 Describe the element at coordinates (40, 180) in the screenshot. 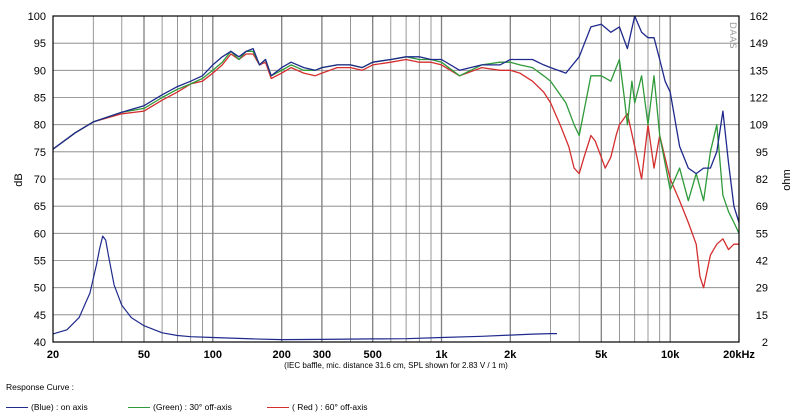

I see `y-tick-label-left: 70` at that location.